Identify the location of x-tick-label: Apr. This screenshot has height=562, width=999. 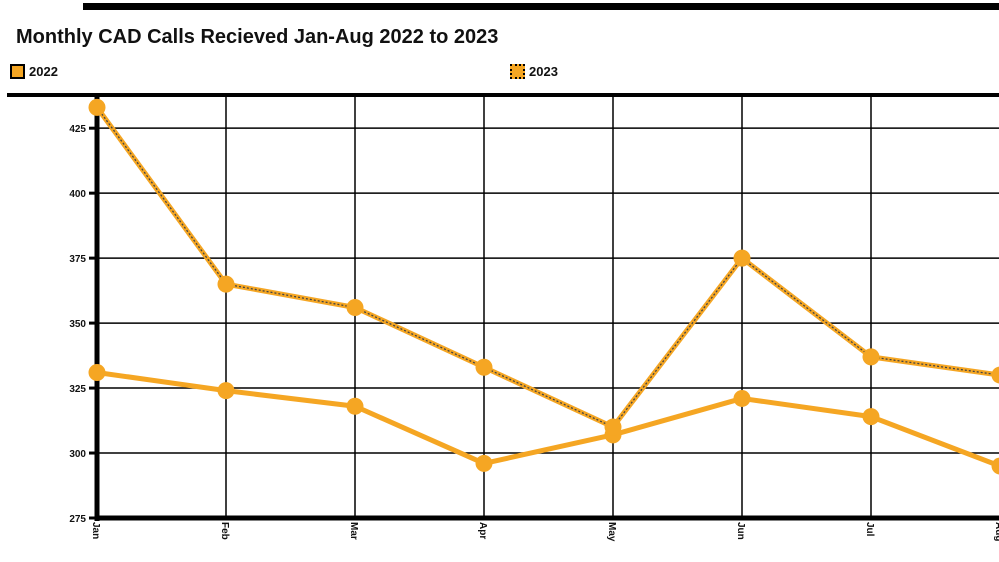
(482, 530).